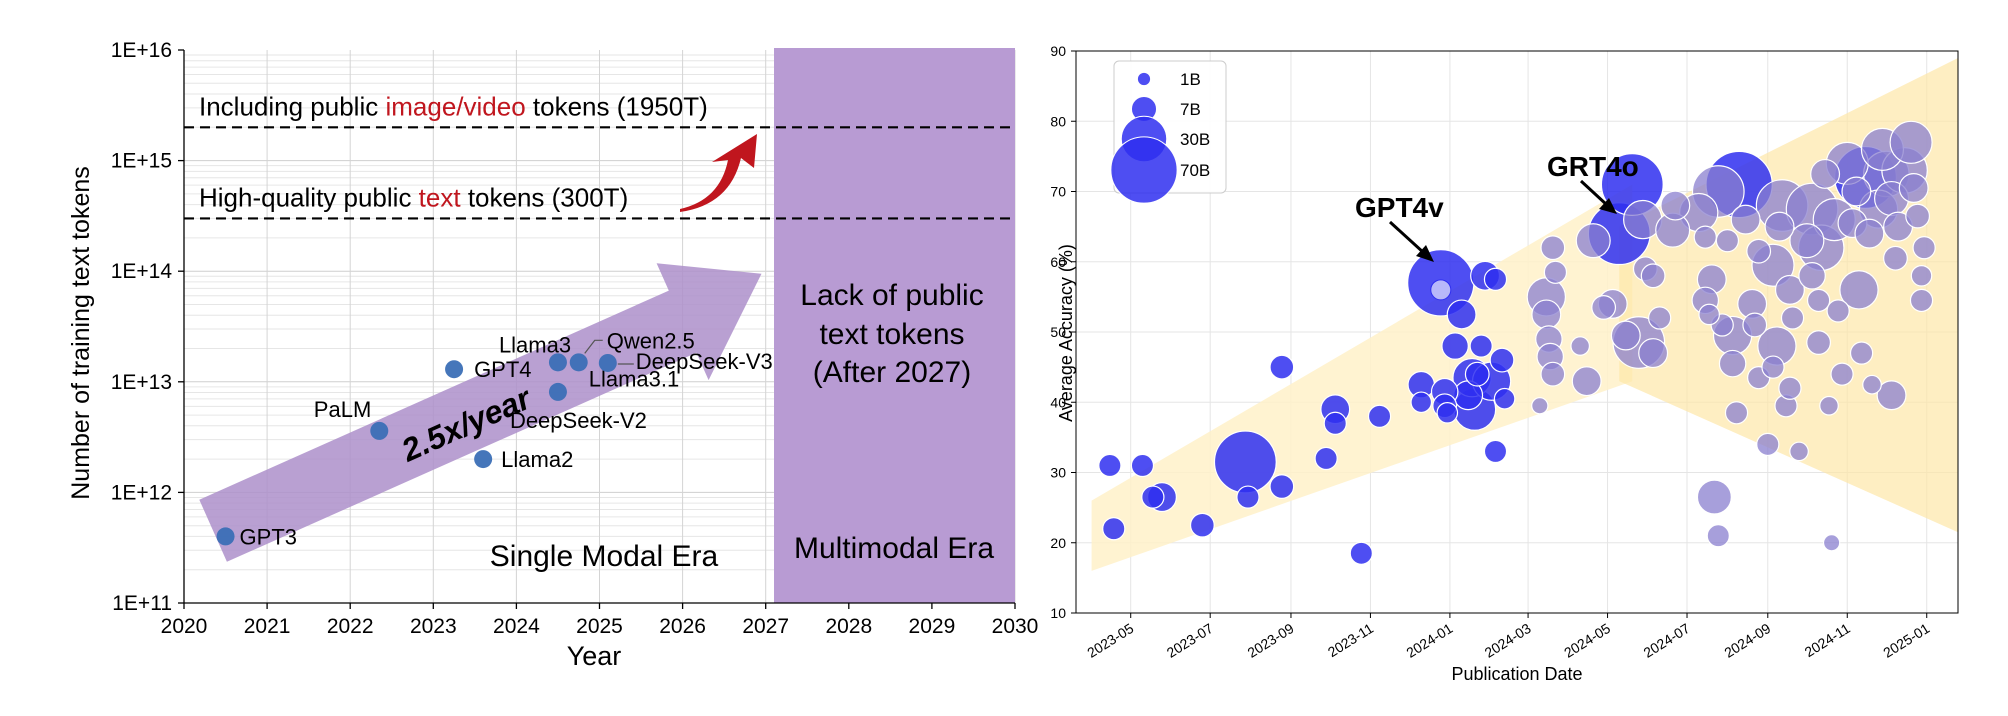  Describe the element at coordinates (1508, 640) in the screenshot. I see `x-tick-label: 2024-03` at that location.